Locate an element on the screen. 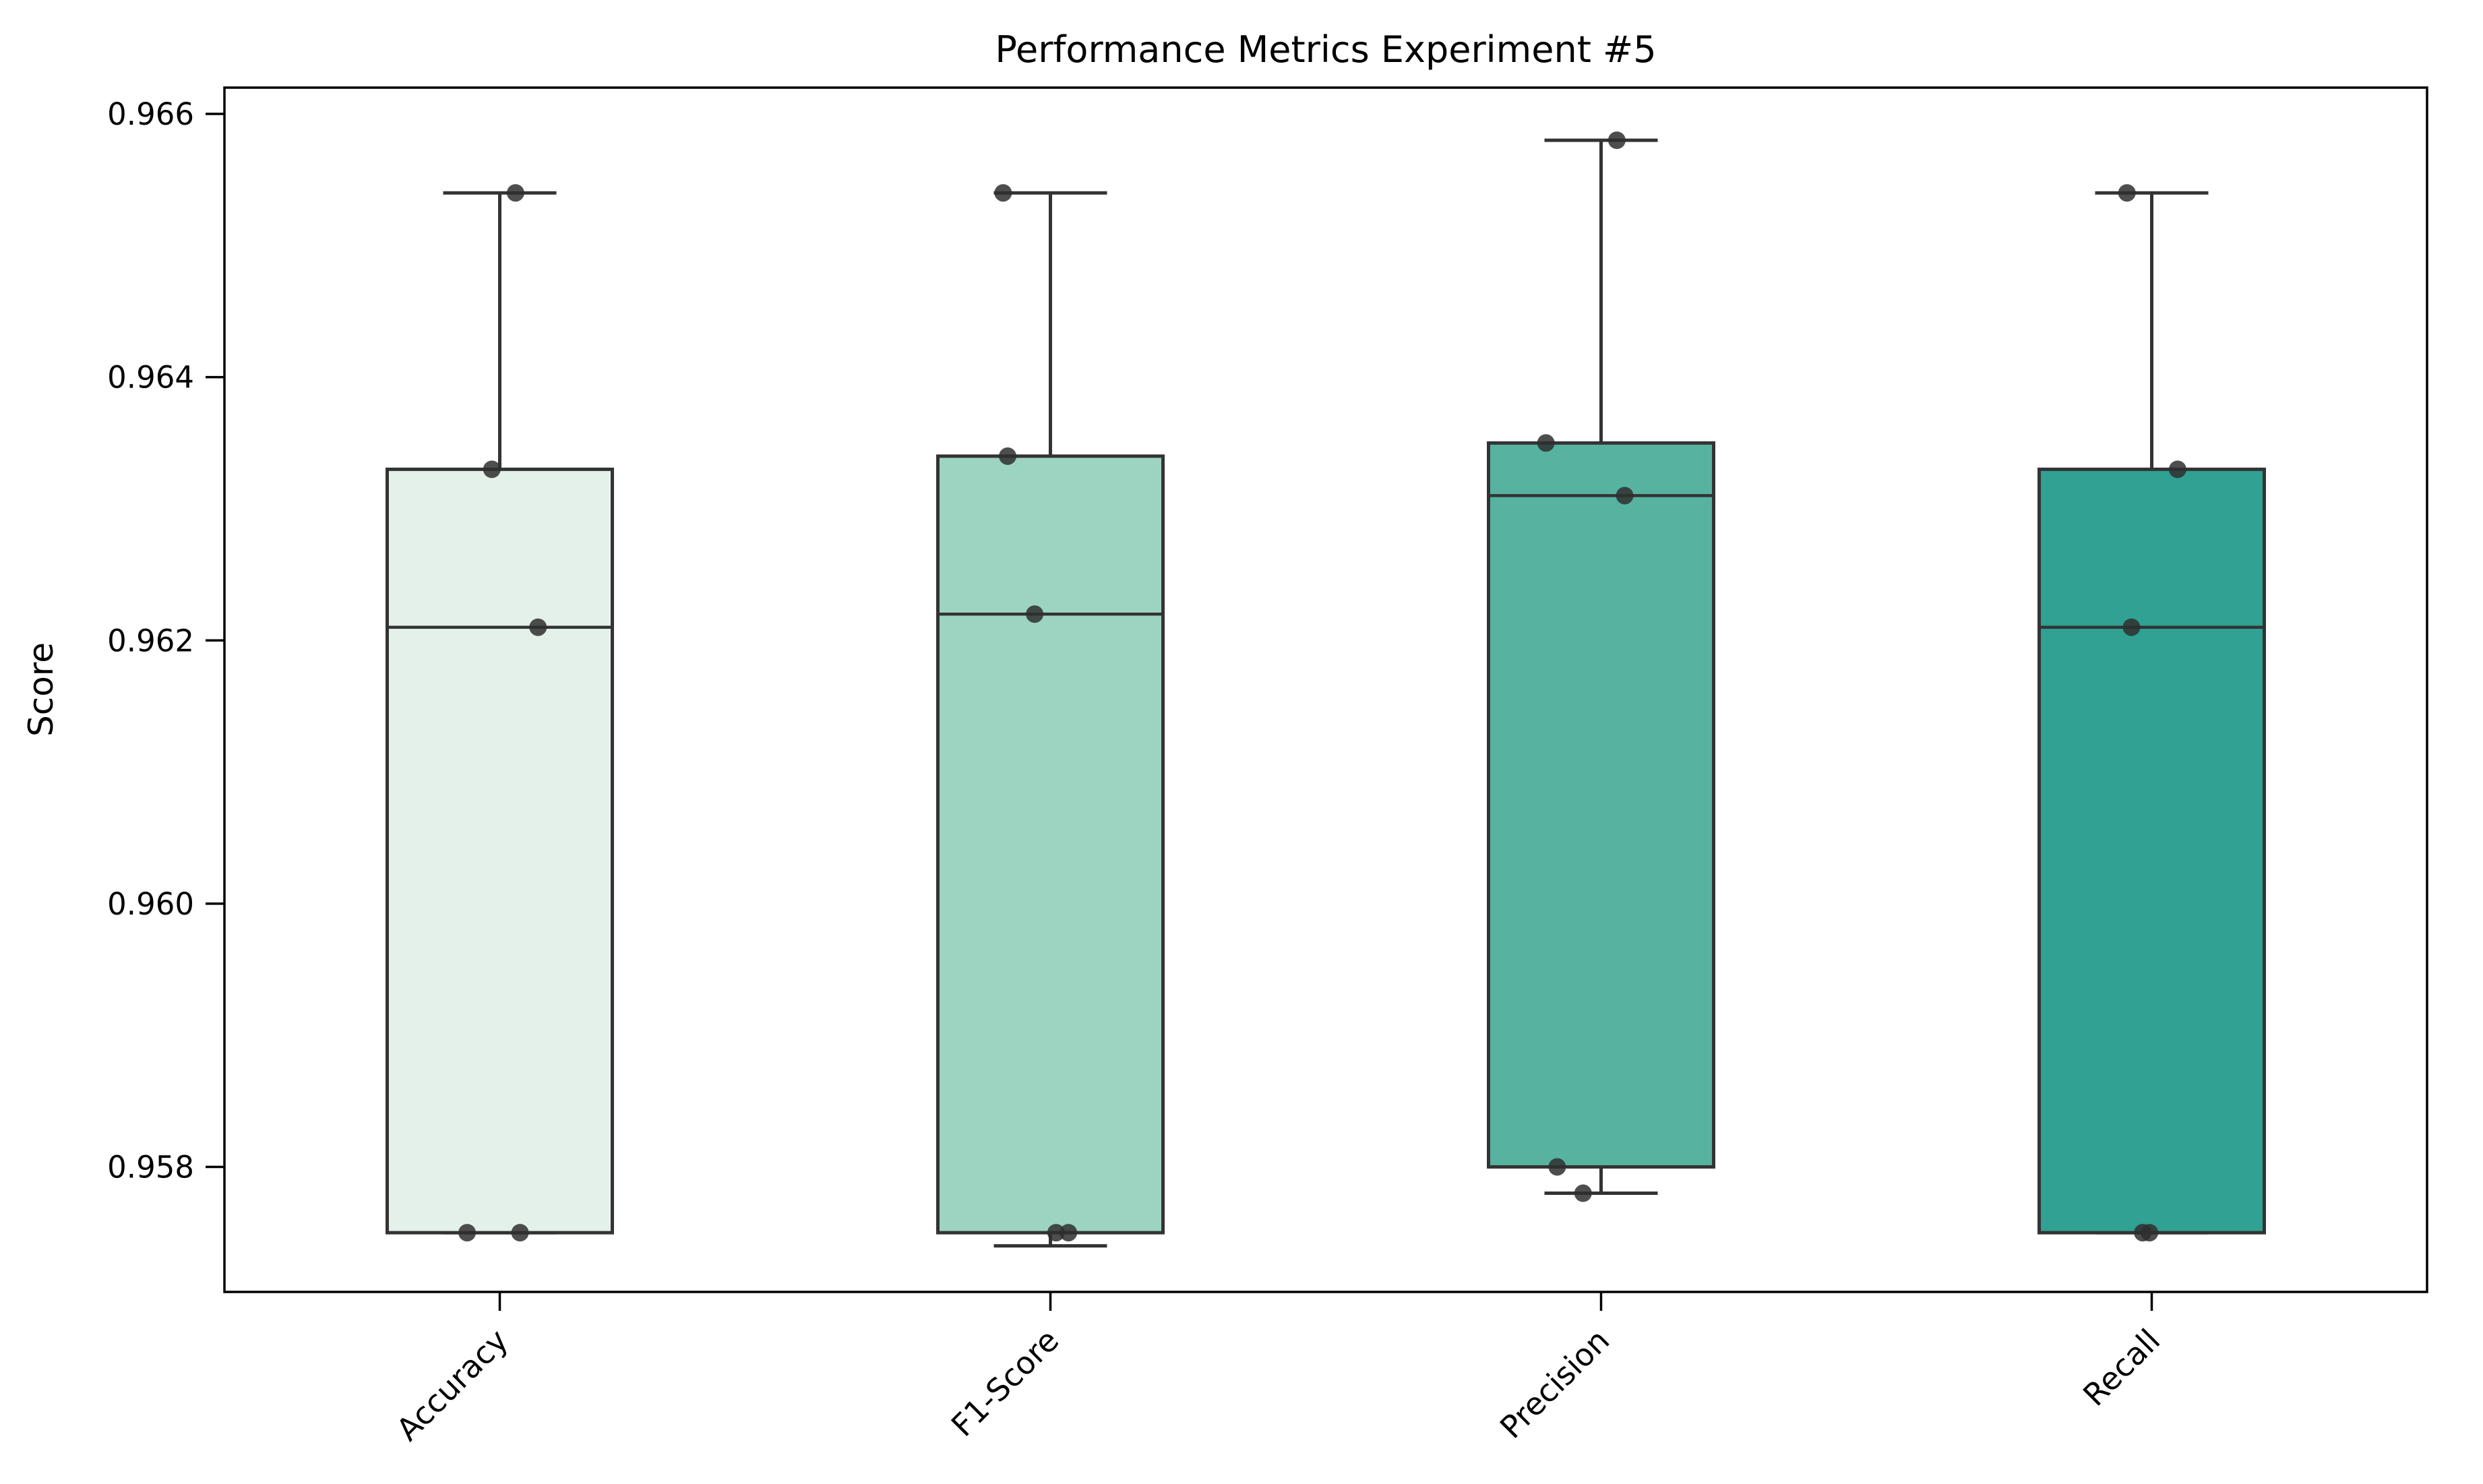  y-tick-label: 0.966 is located at coordinates (150, 114).